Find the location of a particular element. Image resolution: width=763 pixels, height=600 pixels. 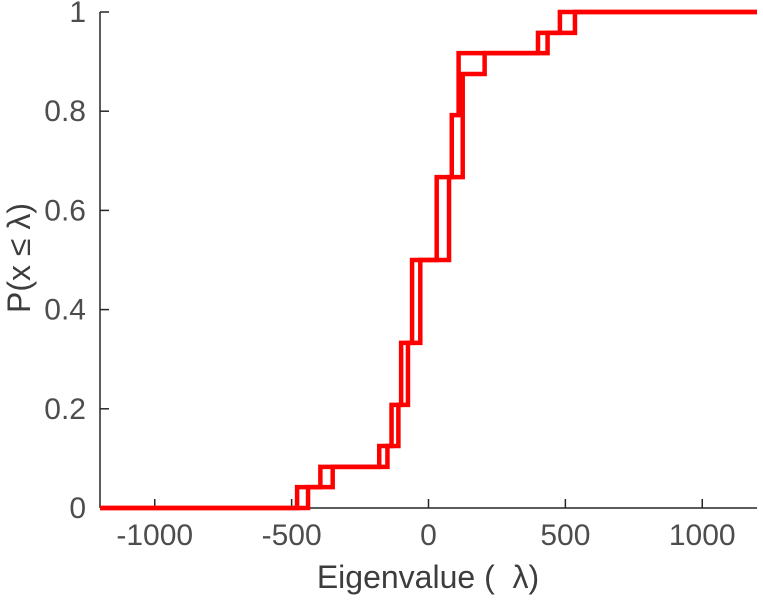

y-axis-label: P(x ≤ λ) is located at coordinates (19, 258).